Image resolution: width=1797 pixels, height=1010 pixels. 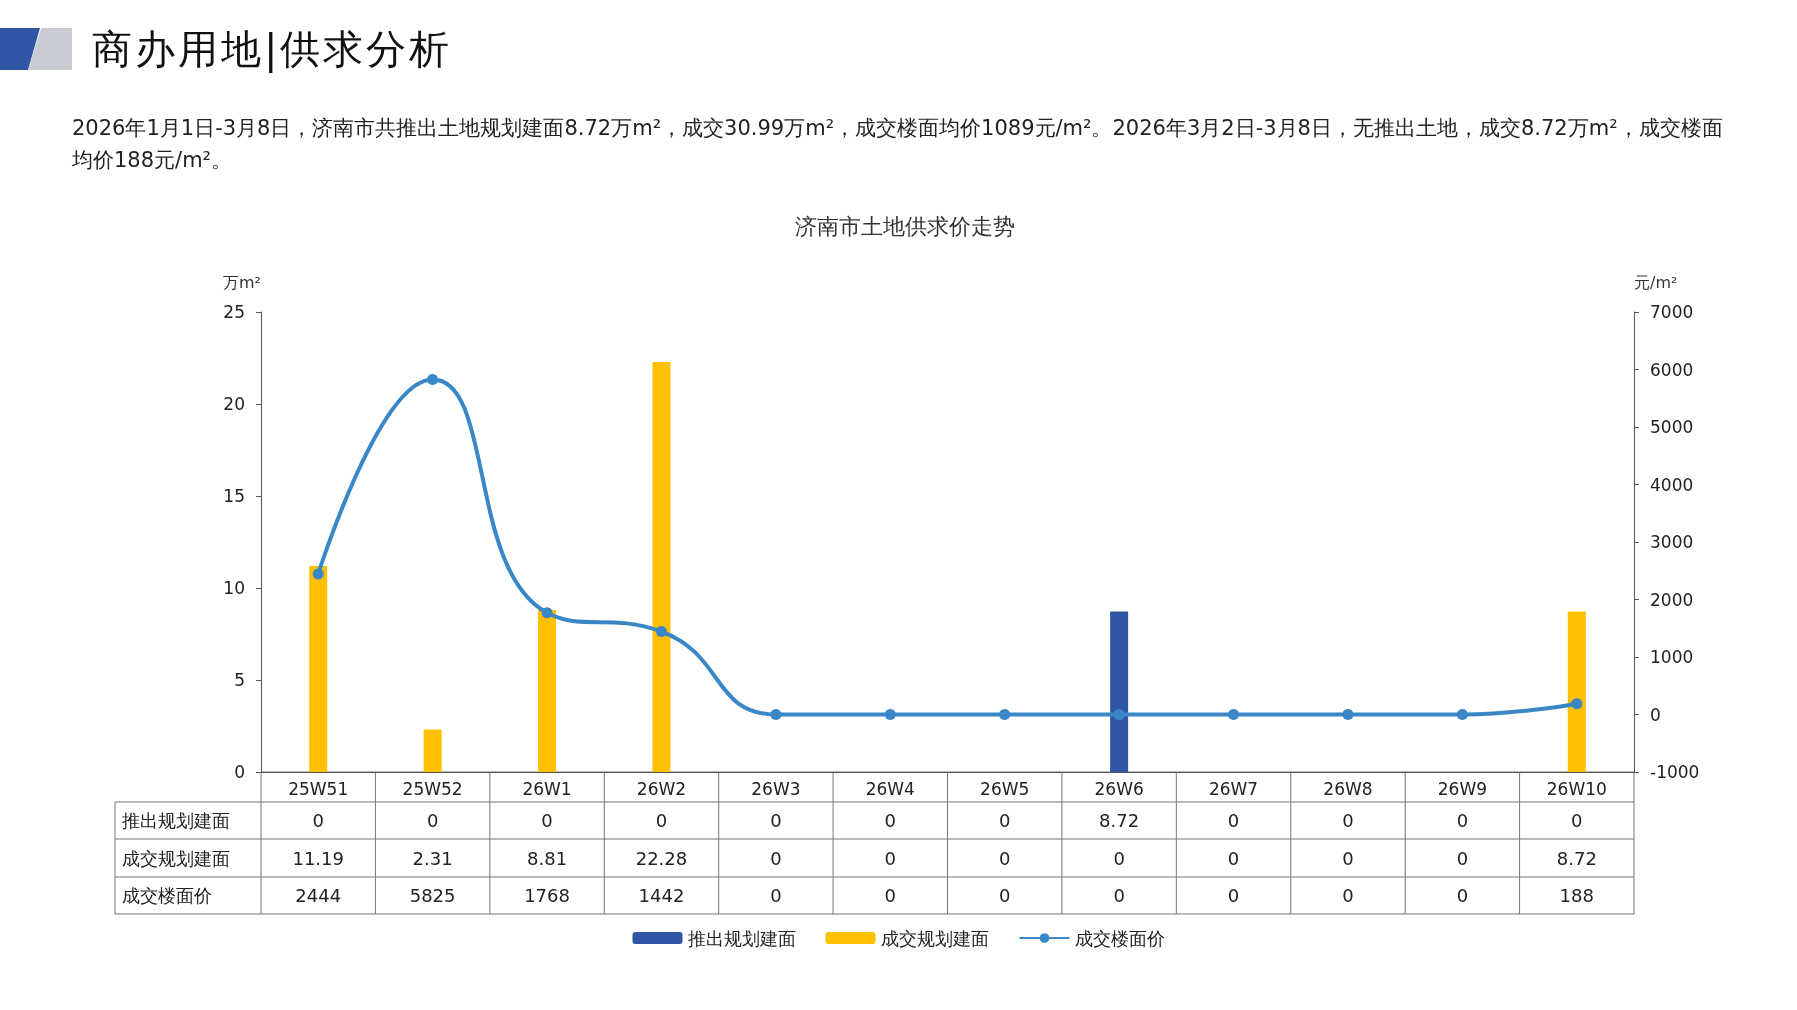 What do you see at coordinates (1233, 788) in the screenshot?
I see `x-tick-label: 26W7` at bounding box center [1233, 788].